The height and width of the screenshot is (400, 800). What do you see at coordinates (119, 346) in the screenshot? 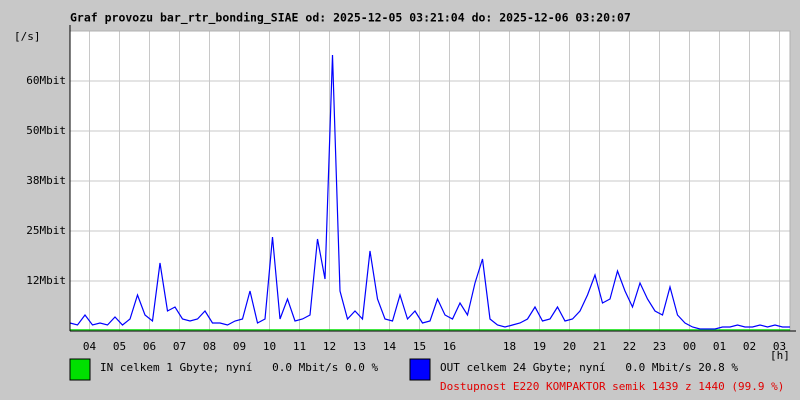
I see `x-tick-label: 05` at bounding box center [119, 346].